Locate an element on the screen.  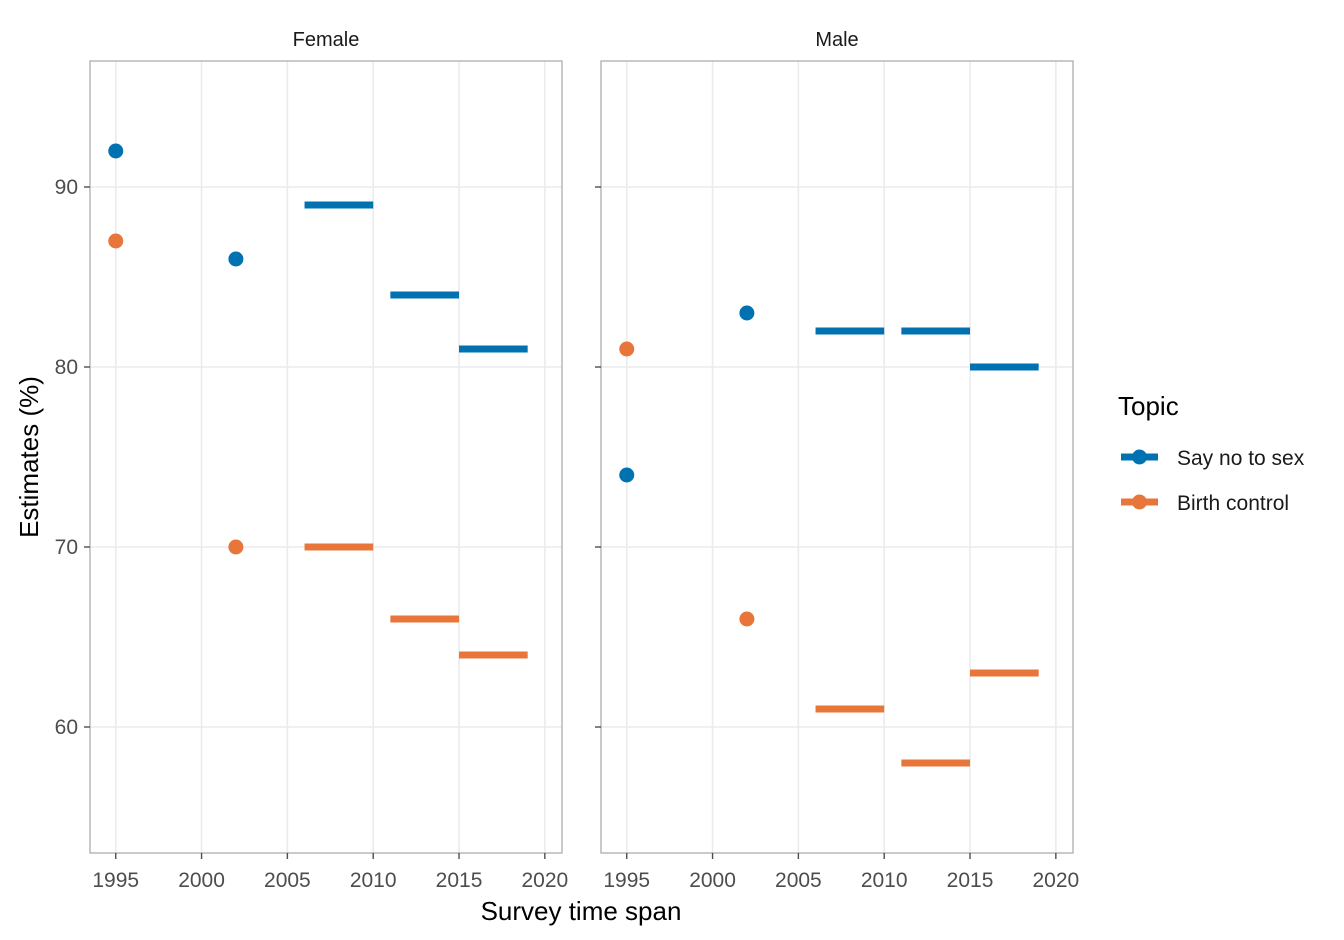
y-tick-label: 80 is located at coordinates (66, 367).